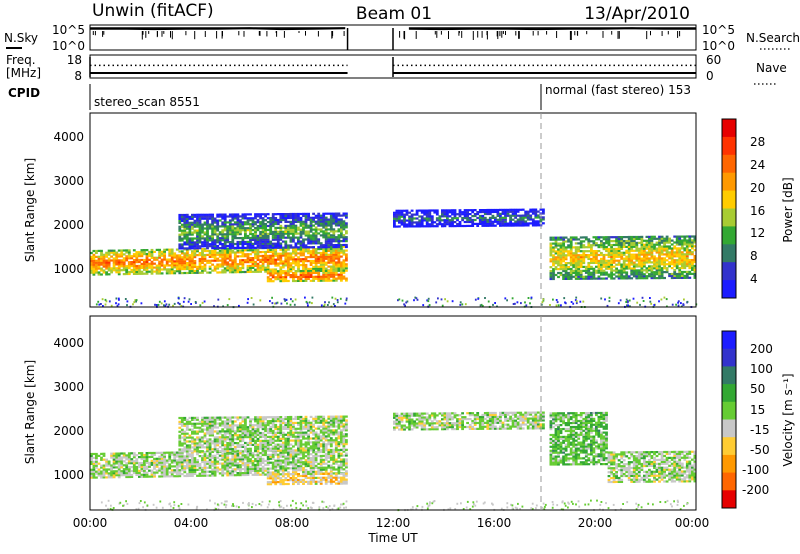 This screenshot has height=554, width=800. Describe the element at coordinates (757, 211) in the screenshot. I see `power-cbar-tick-16: 16` at that location.